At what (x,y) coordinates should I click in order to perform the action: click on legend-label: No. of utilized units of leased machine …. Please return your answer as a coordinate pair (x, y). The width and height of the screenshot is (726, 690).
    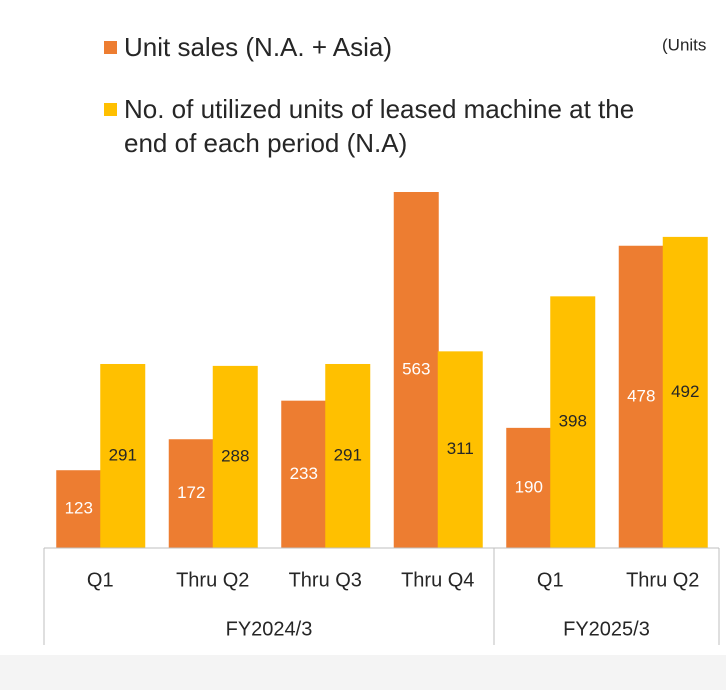
    Looking at the image, I should click on (379, 126).